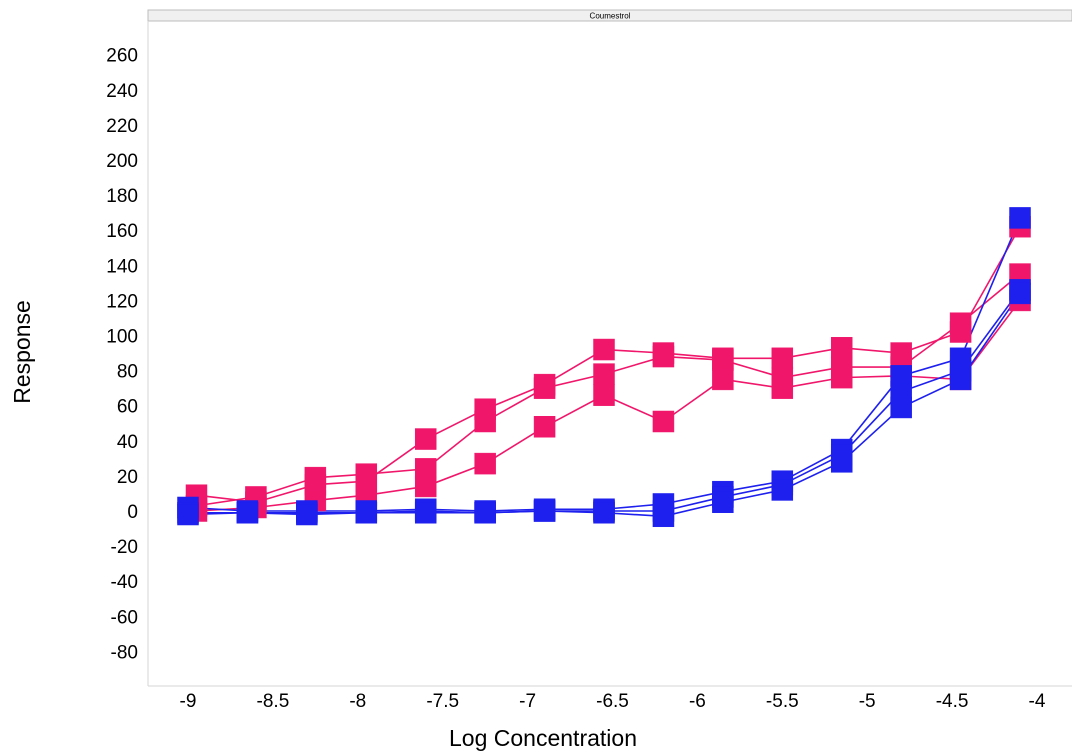 This screenshot has height=754, width=1072. I want to click on chart-title: Coumestrol, so click(610, 16).